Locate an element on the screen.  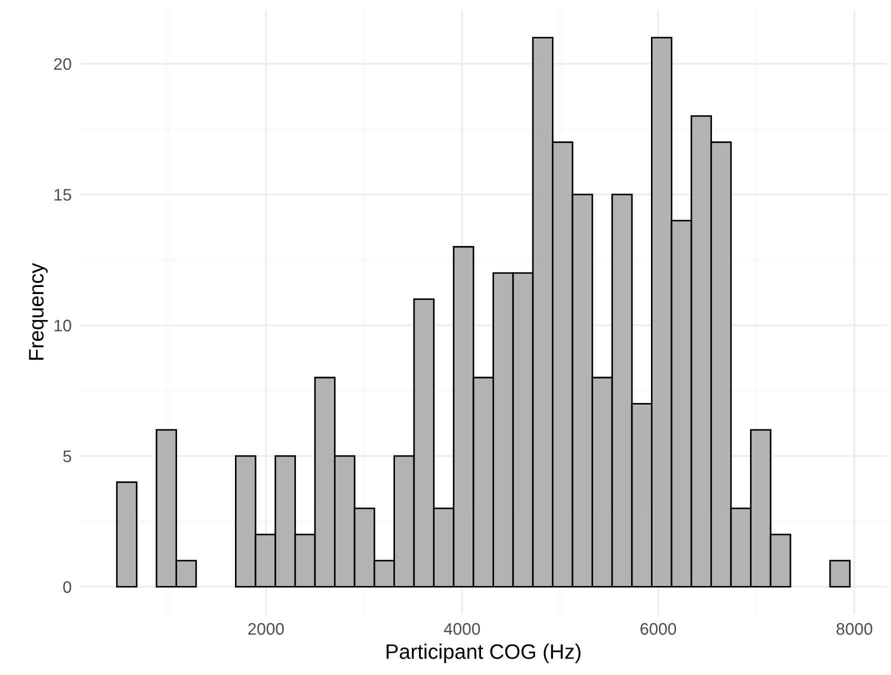
y-axis-title: Frequency is located at coordinates (38, 311).